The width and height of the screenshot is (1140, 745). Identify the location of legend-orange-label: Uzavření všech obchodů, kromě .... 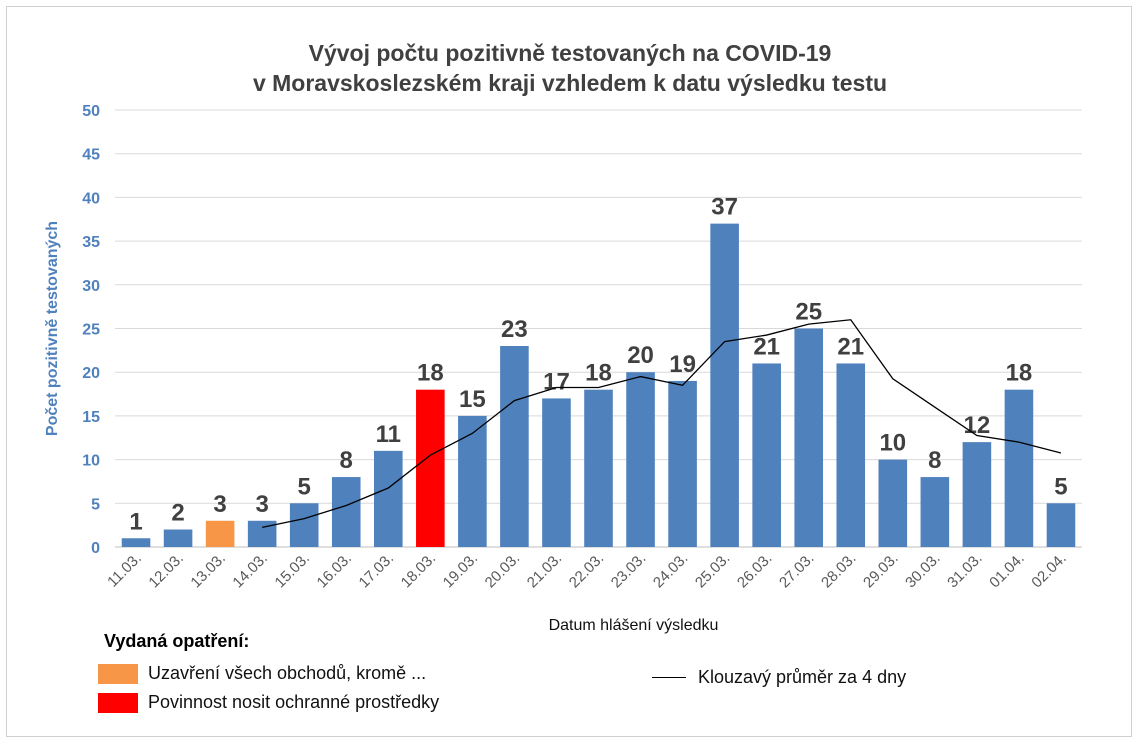
(287, 673).